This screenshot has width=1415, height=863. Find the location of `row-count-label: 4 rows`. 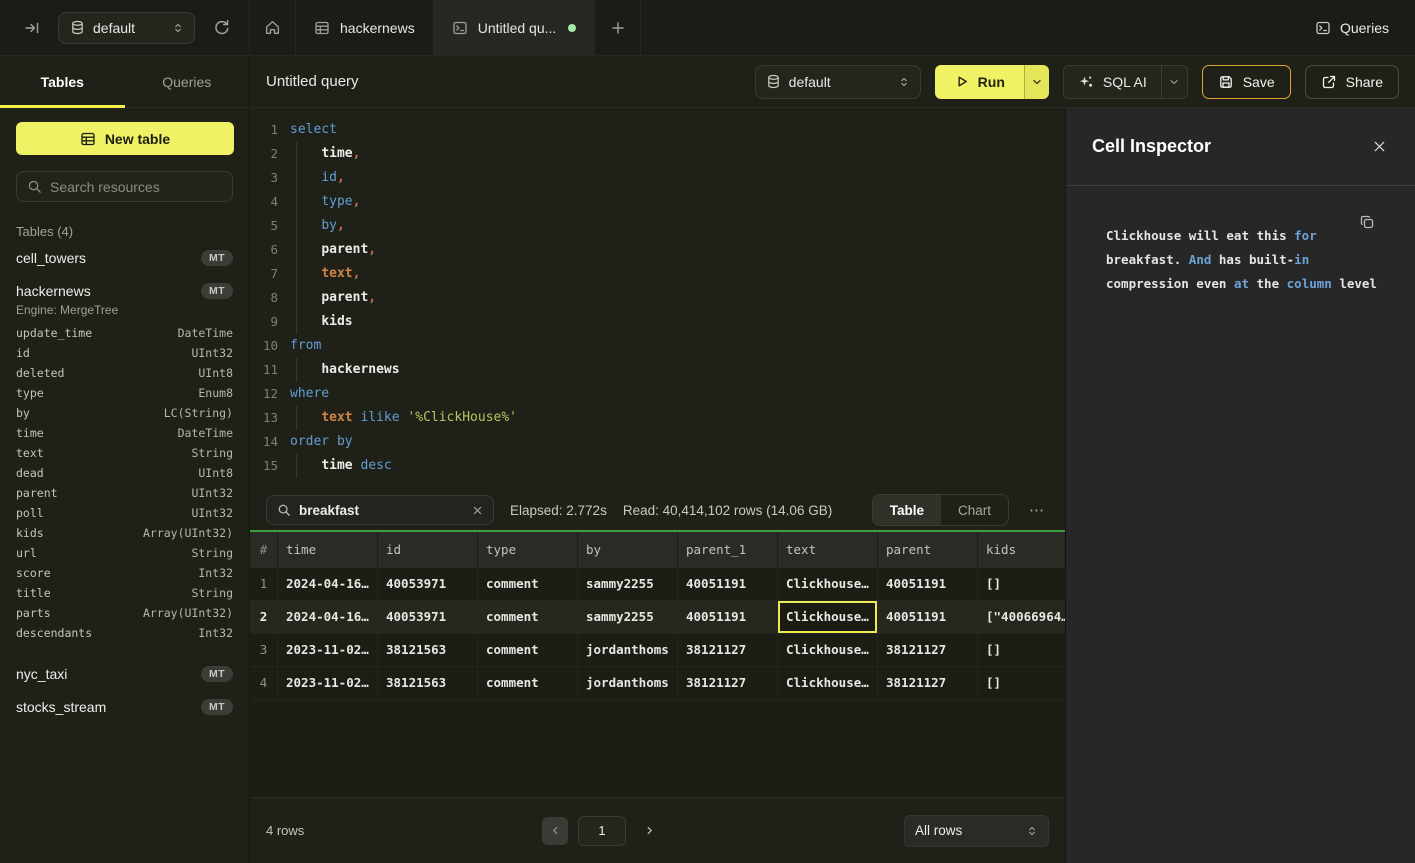

row-count-label: 4 rows is located at coordinates (285, 830).